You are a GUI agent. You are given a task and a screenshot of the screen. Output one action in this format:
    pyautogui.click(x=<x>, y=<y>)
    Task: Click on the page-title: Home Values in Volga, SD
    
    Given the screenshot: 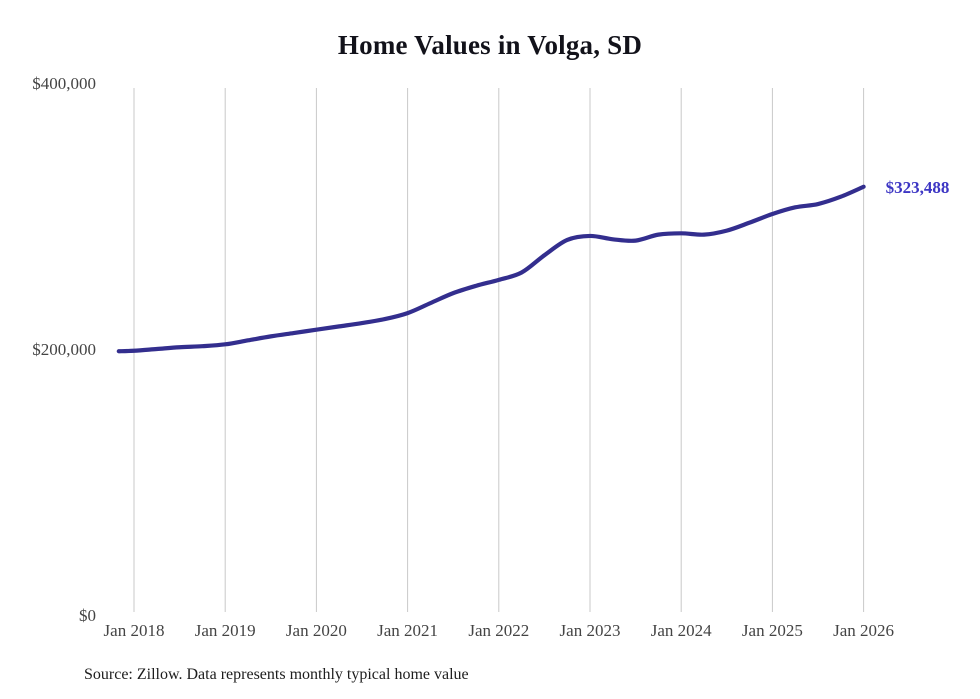 What is the action you would take?
    pyautogui.click(x=490, y=45)
    